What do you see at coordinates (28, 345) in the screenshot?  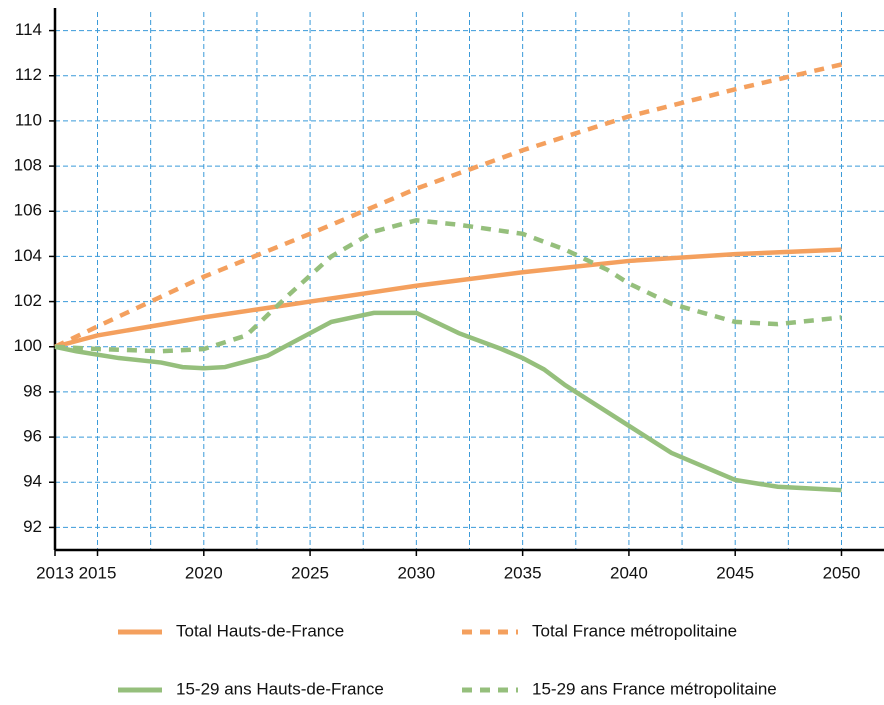 I see `y-tick-label: 100` at bounding box center [28, 345].